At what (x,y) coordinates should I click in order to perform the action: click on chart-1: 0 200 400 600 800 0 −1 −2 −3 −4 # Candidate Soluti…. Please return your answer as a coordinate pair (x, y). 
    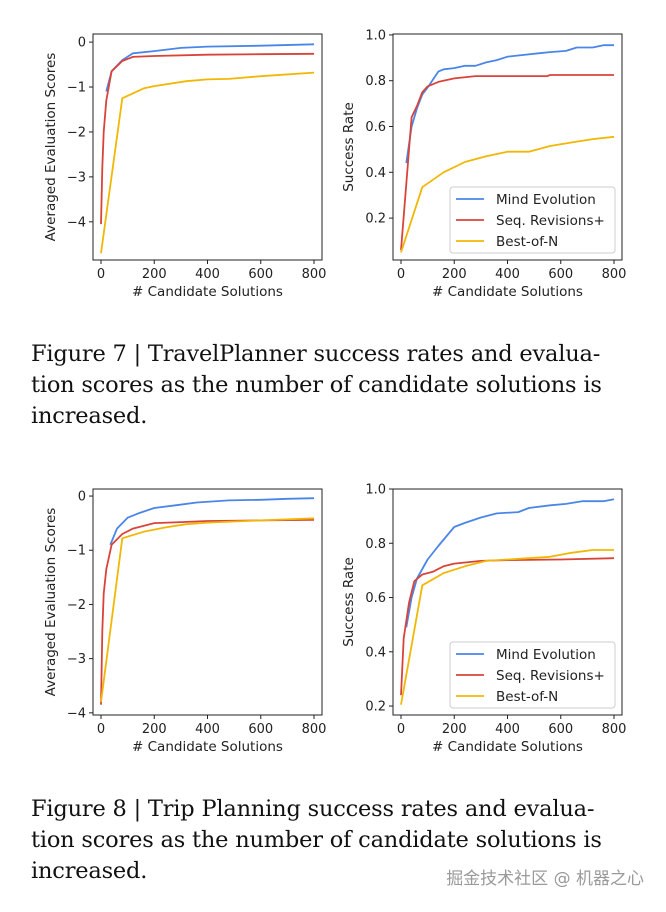
    Looking at the image, I should click on (185, 166).